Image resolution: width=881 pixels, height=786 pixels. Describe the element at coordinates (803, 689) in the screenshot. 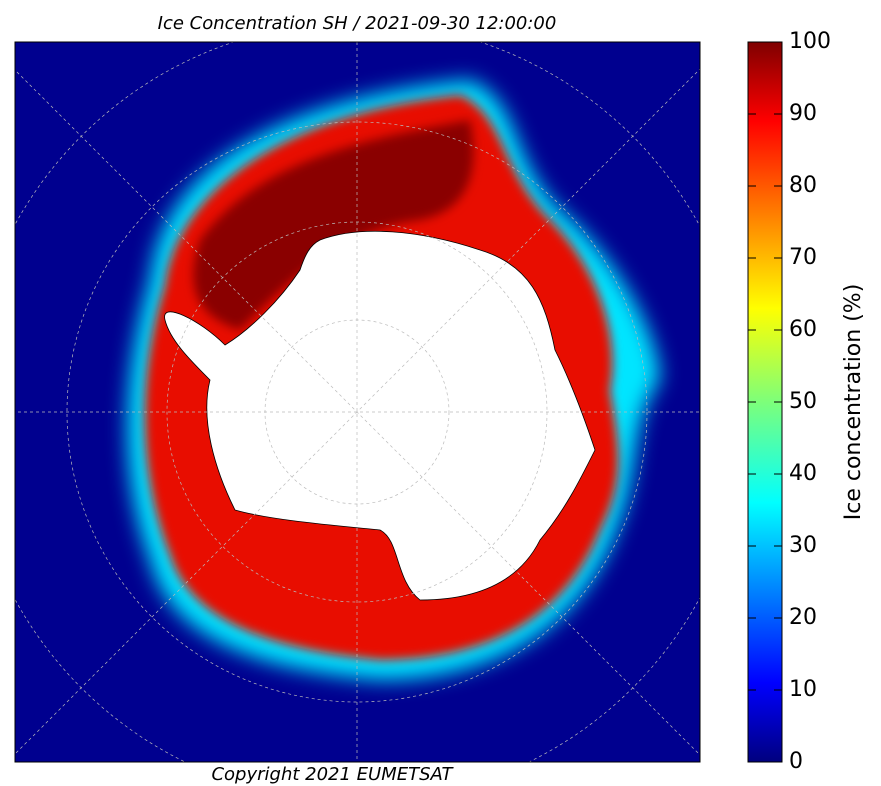

I see `colorbar-tick-label: 10` at that location.